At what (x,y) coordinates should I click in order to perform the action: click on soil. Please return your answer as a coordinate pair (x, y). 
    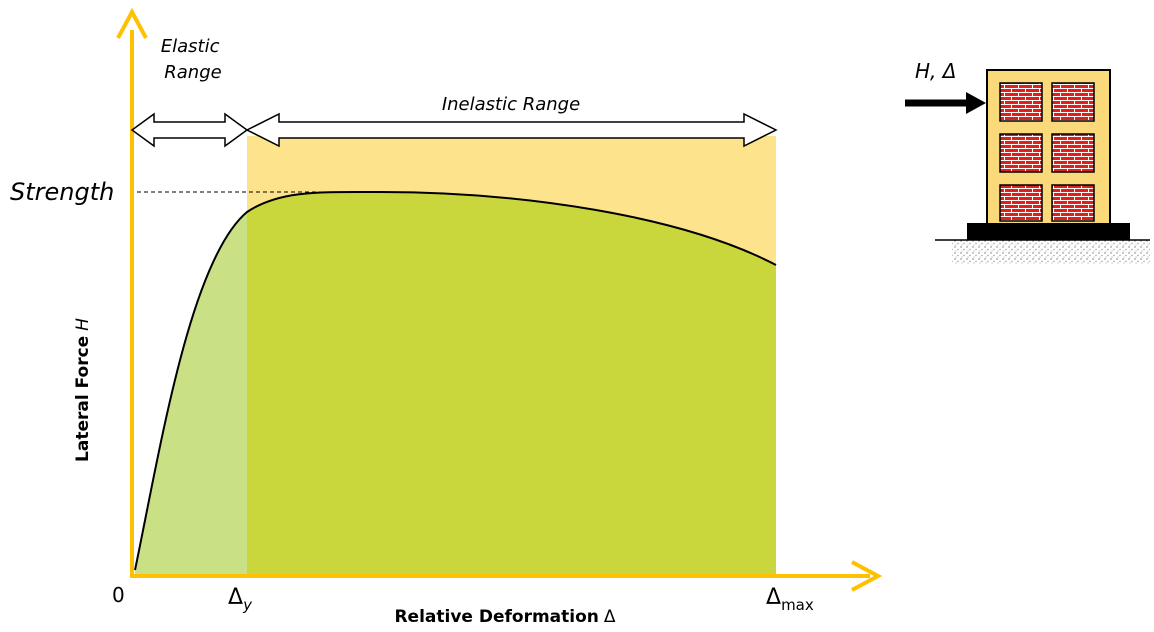
    Looking at the image, I should click on (1051, 252).